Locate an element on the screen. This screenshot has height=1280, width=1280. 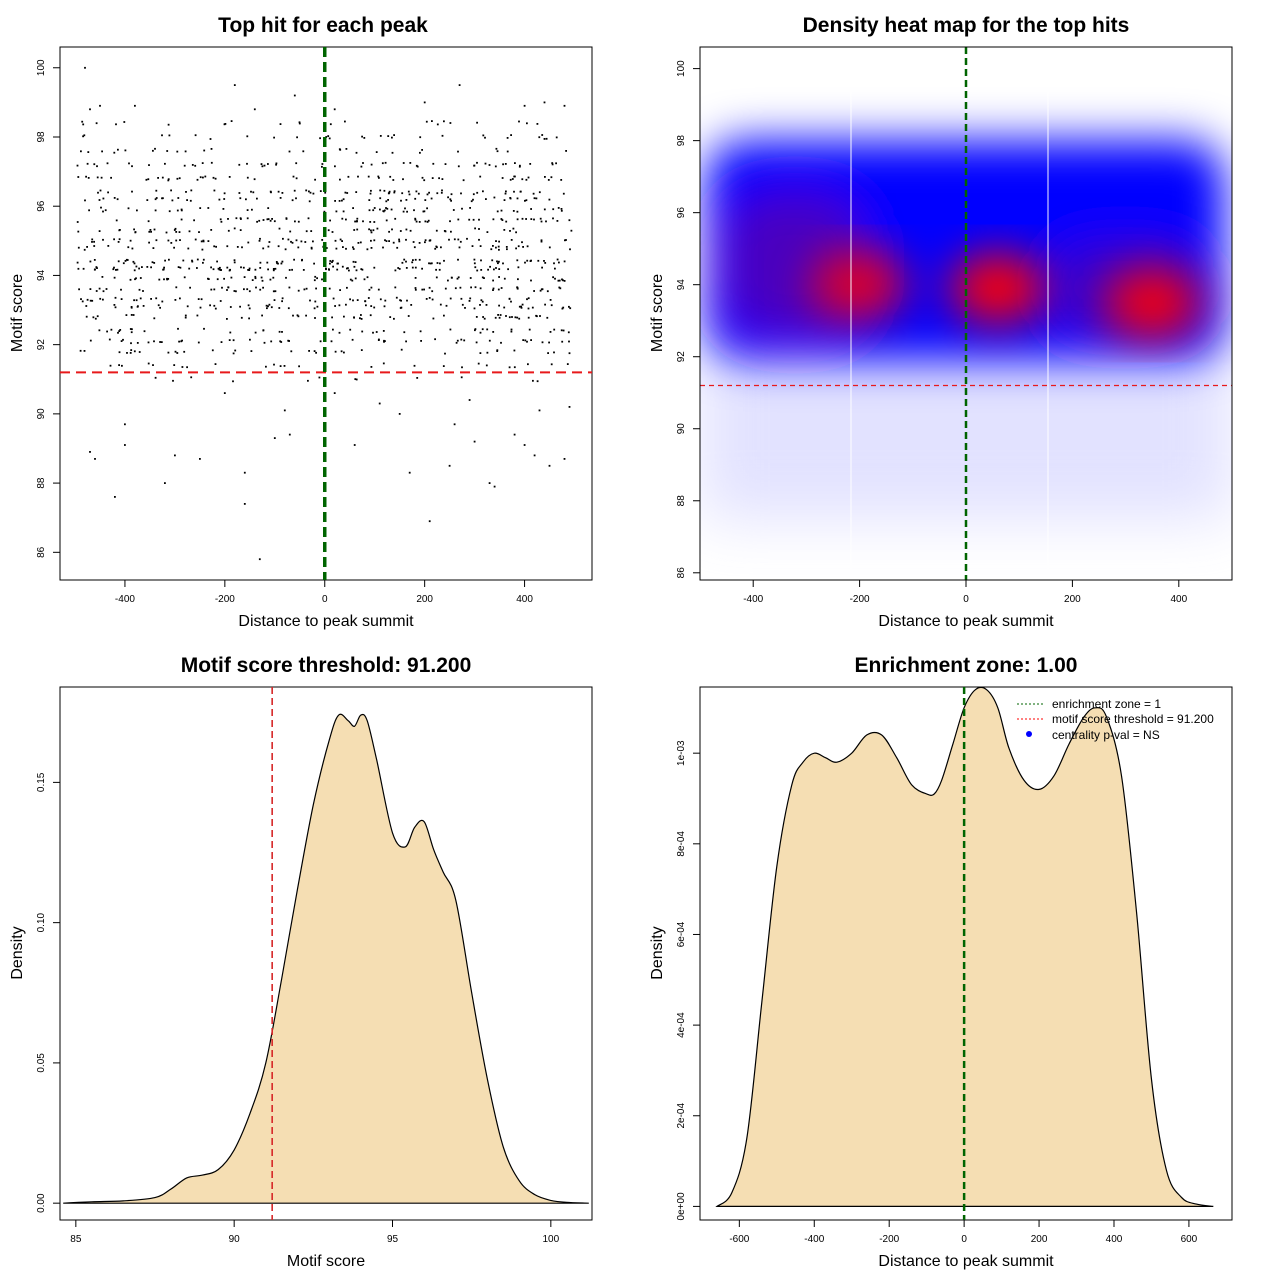
x-tick-label: -200 is located at coordinates (225, 599).